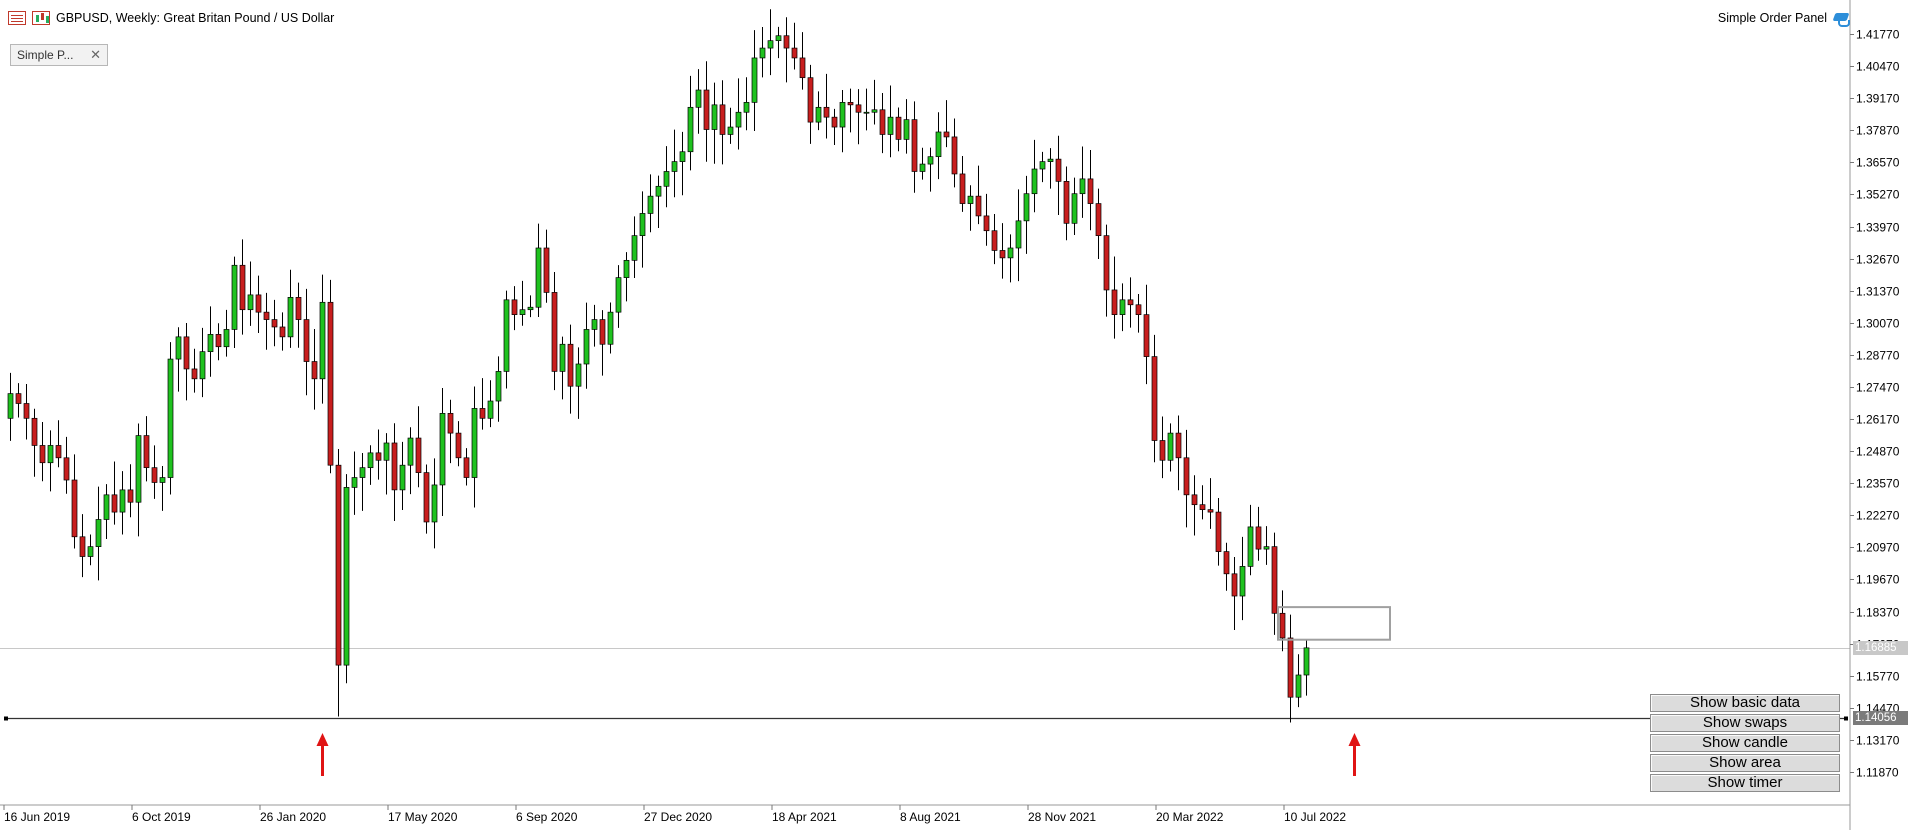  What do you see at coordinates (95, 54) in the screenshot?
I see `close-icon: ✕` at bounding box center [95, 54].